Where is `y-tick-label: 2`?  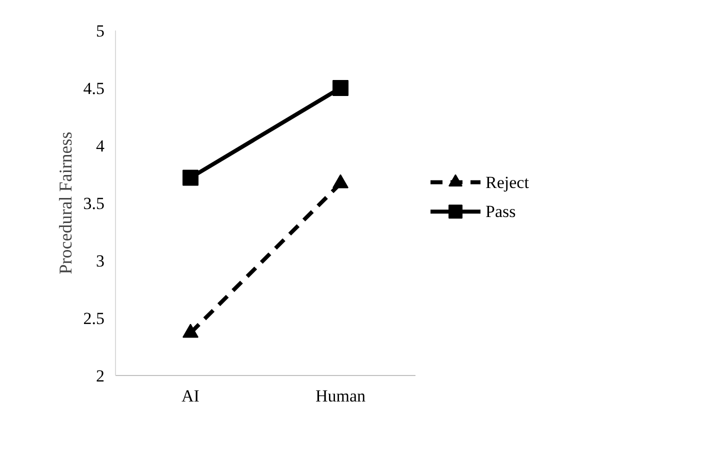 y-tick-label: 2 is located at coordinates (100, 376).